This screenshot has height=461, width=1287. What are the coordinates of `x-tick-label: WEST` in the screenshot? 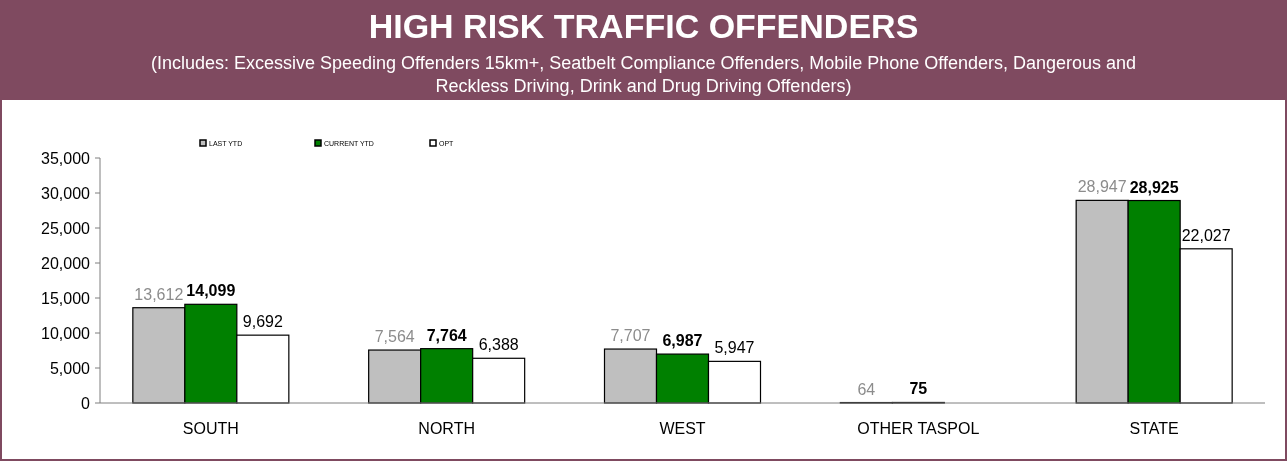 It's located at (682, 428).